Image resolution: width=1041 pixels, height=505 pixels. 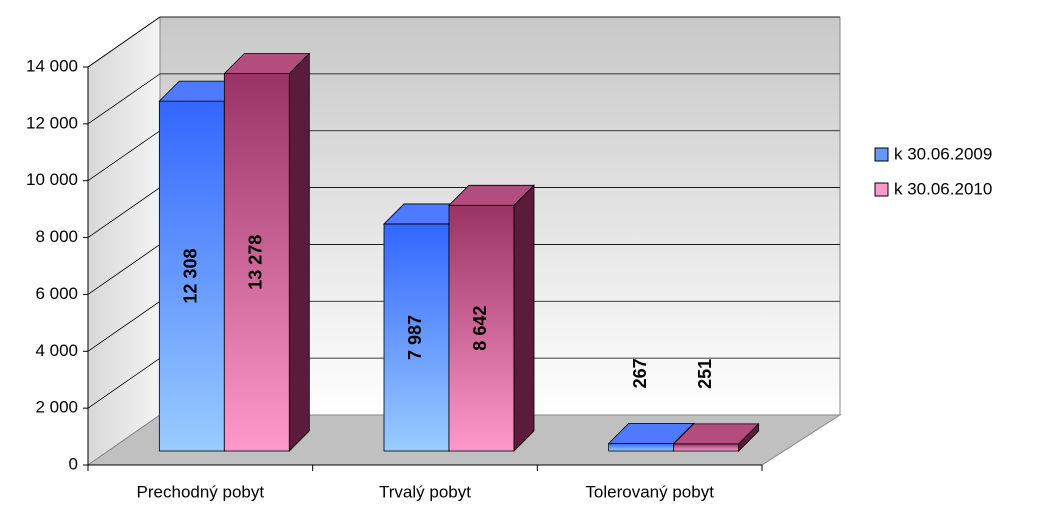 I want to click on x-tick-label: Tolerovaný pobyt, so click(x=649, y=491).